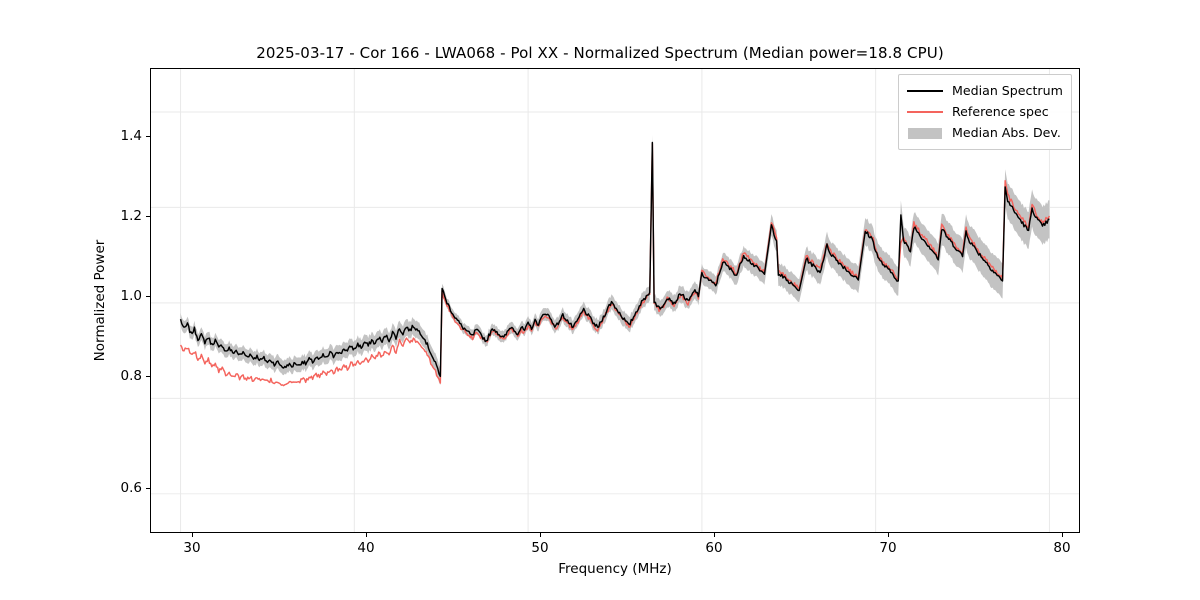 The width and height of the screenshot is (1200, 600). Describe the element at coordinates (131, 376) in the screenshot. I see `y-tick-label: 0.8` at that location.